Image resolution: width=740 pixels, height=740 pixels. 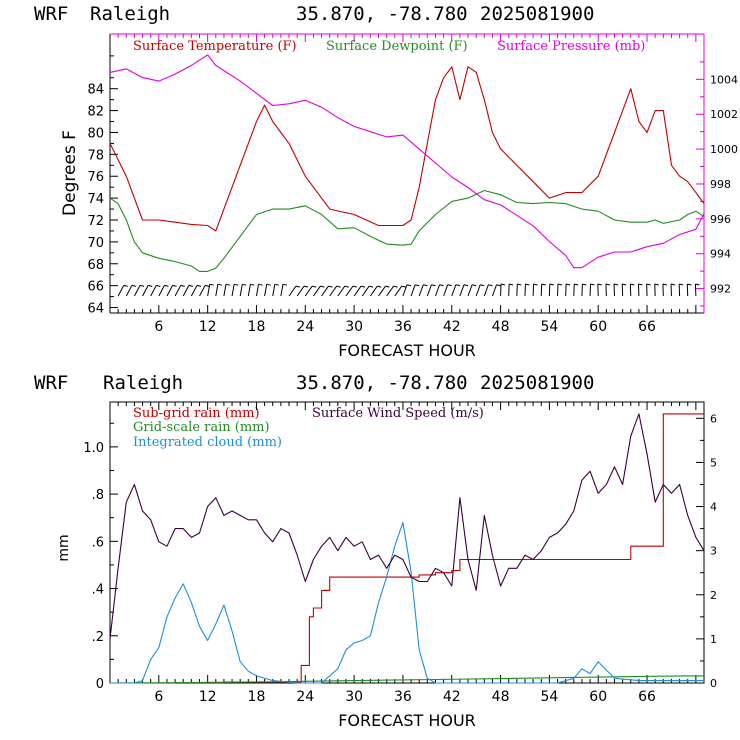 I want to click on panel2-x-axis-label: FORECAST HOUR, so click(x=407, y=720).